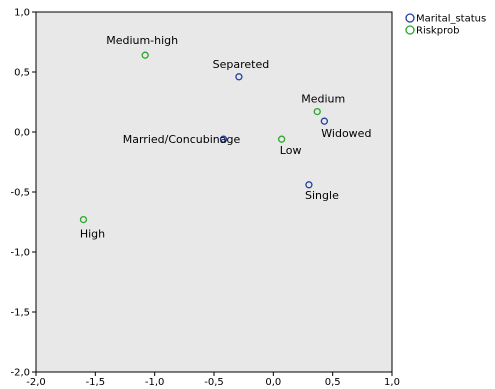 This screenshot has width=495, height=389. What do you see at coordinates (20, 373) in the screenshot?
I see `y-tick-label: -2,0` at bounding box center [20, 373].